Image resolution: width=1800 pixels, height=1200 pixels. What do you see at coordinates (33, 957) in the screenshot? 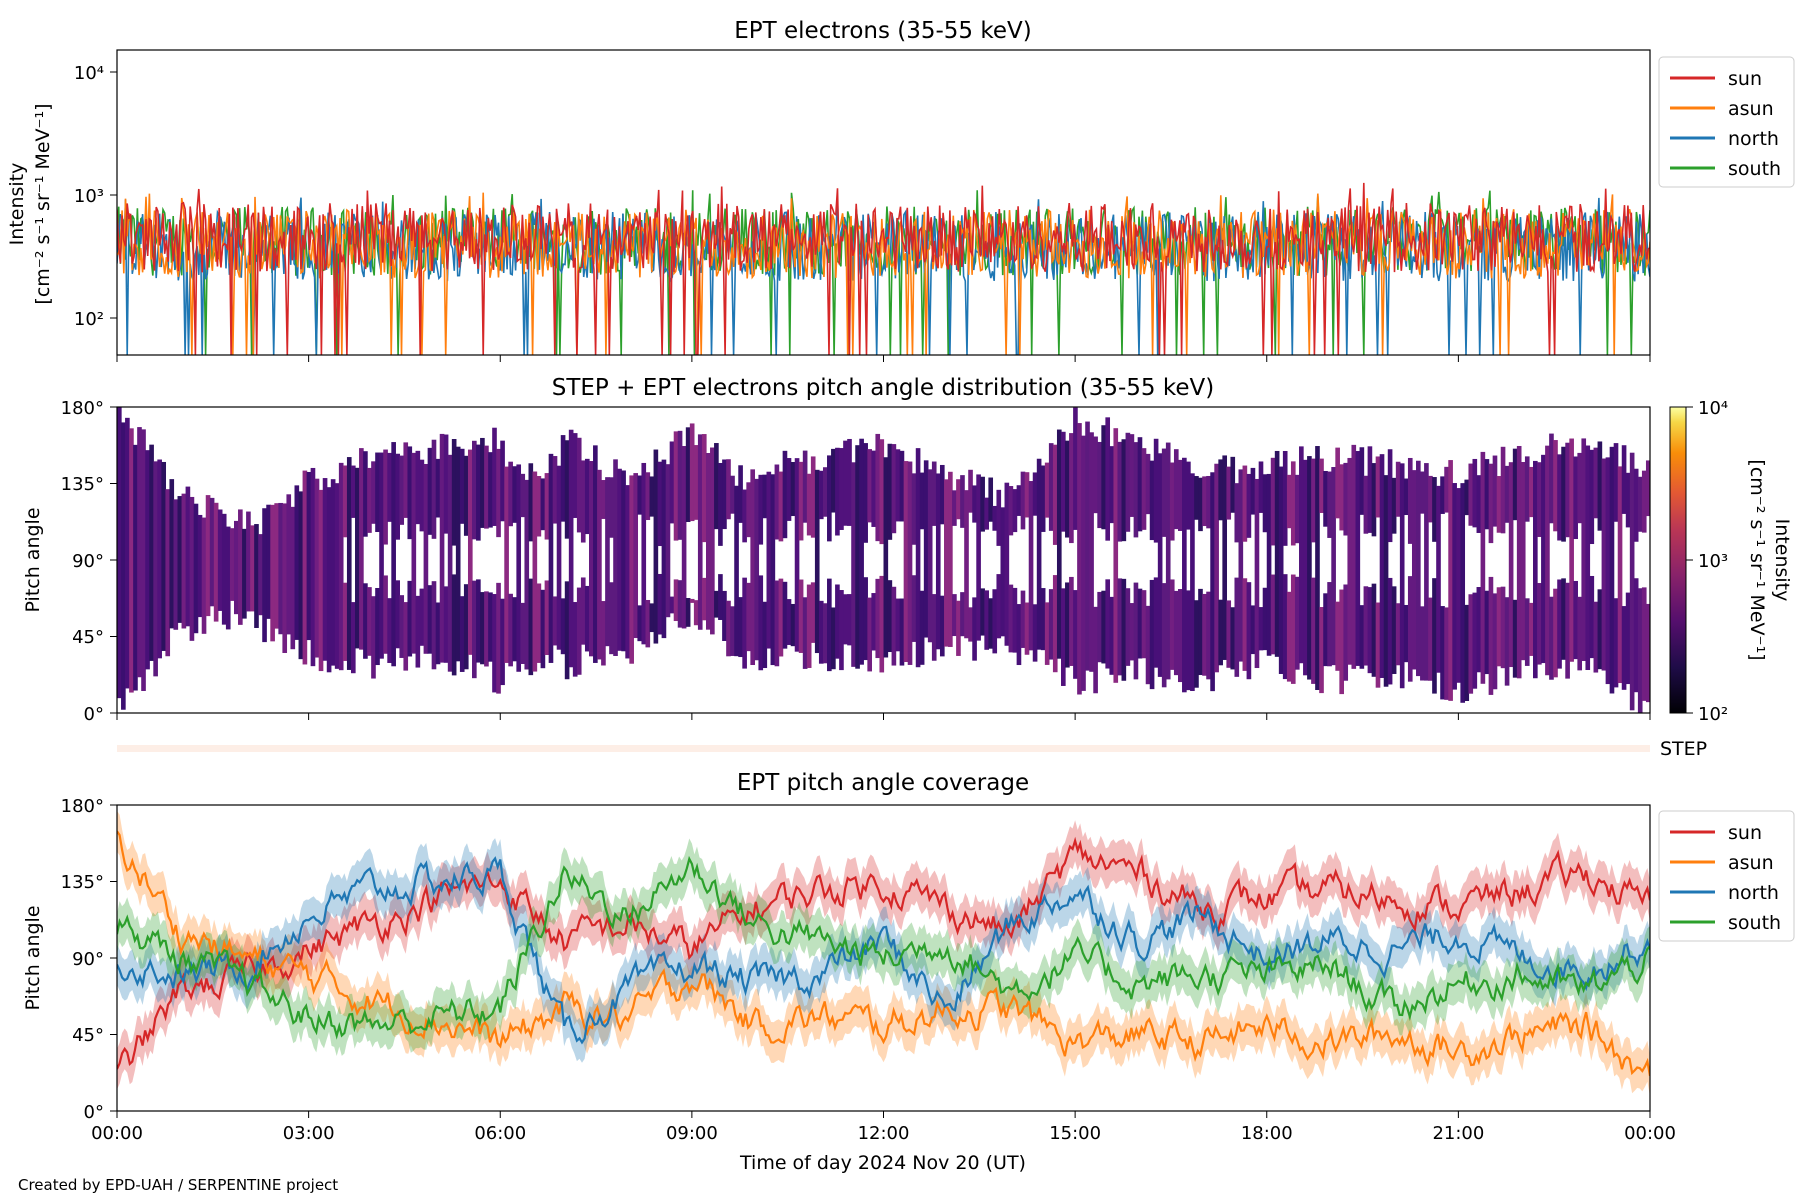
I see `panel3-ylabel: Pitch angle` at bounding box center [33, 957].